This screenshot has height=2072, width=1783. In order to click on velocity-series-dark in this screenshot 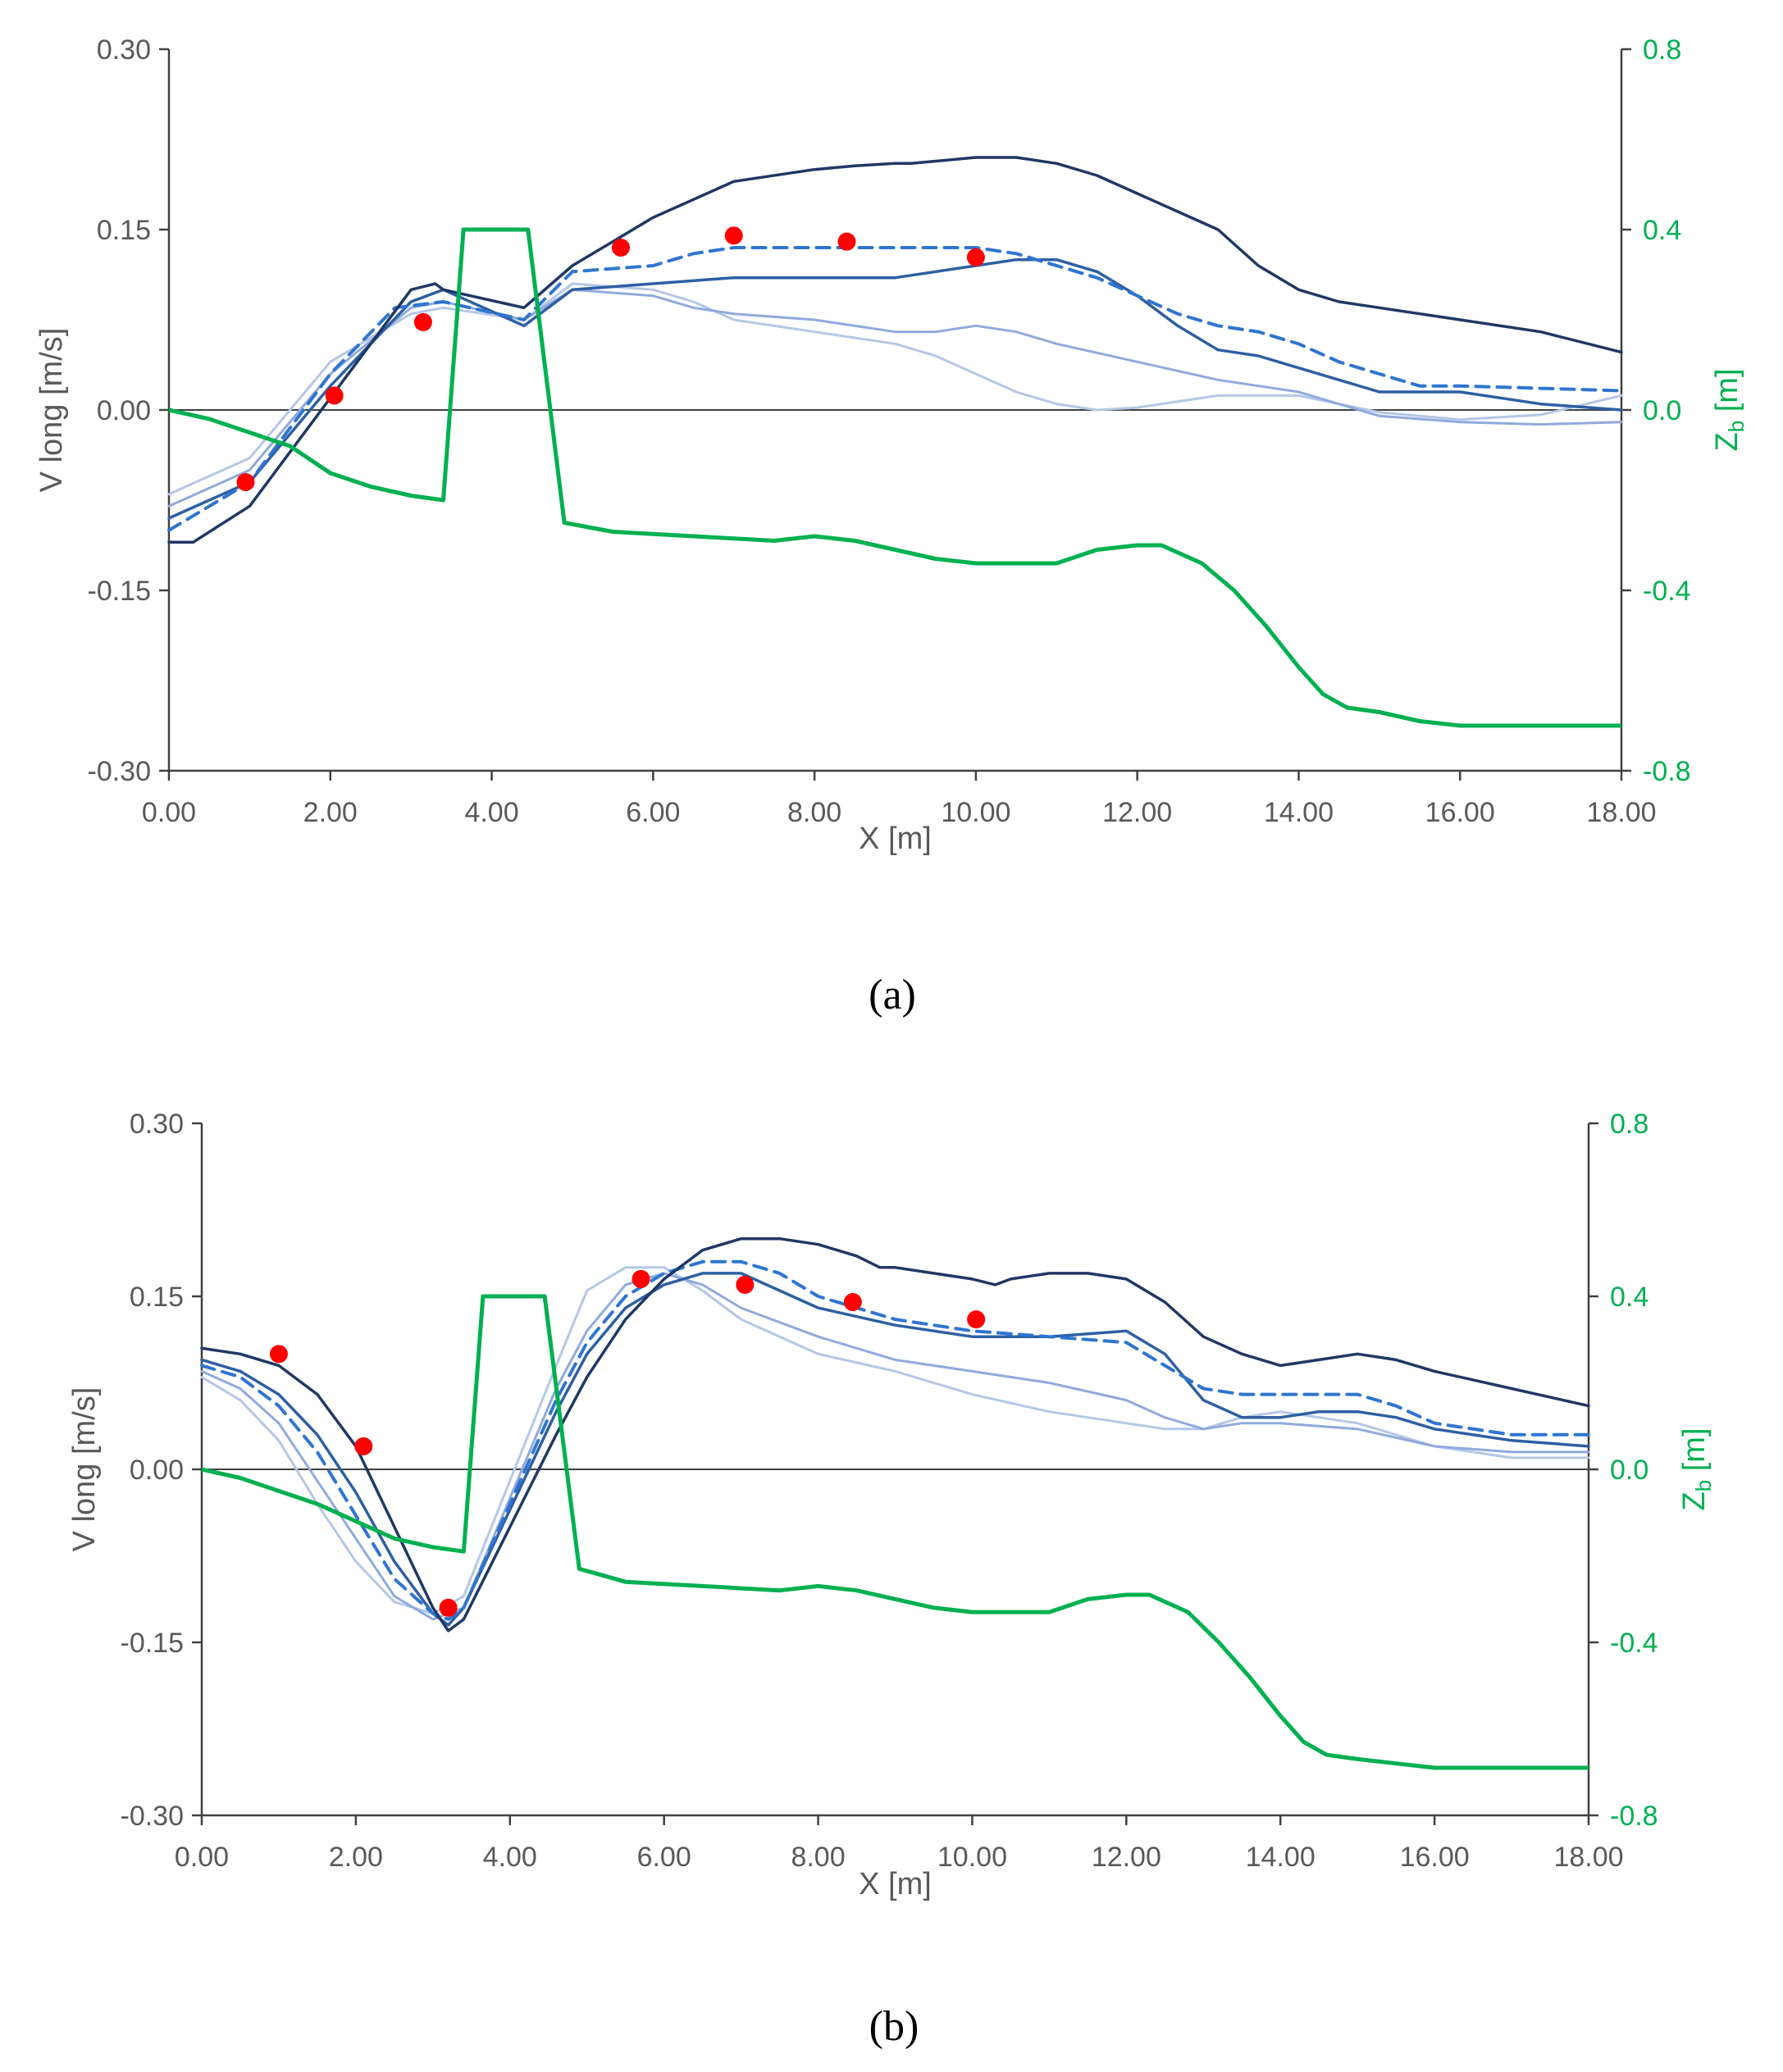, I will do `click(895, 1434)`.